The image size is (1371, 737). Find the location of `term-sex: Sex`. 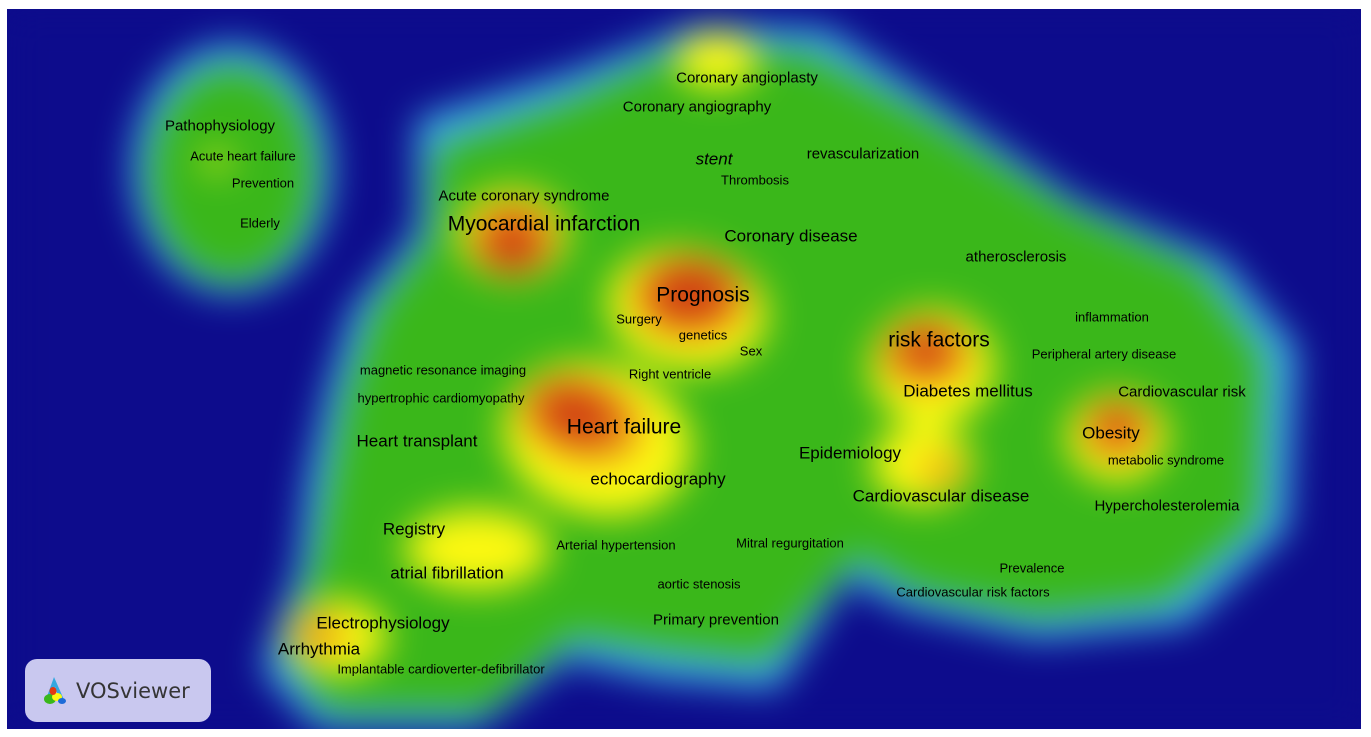

term-sex: Sex is located at coordinates (751, 351).